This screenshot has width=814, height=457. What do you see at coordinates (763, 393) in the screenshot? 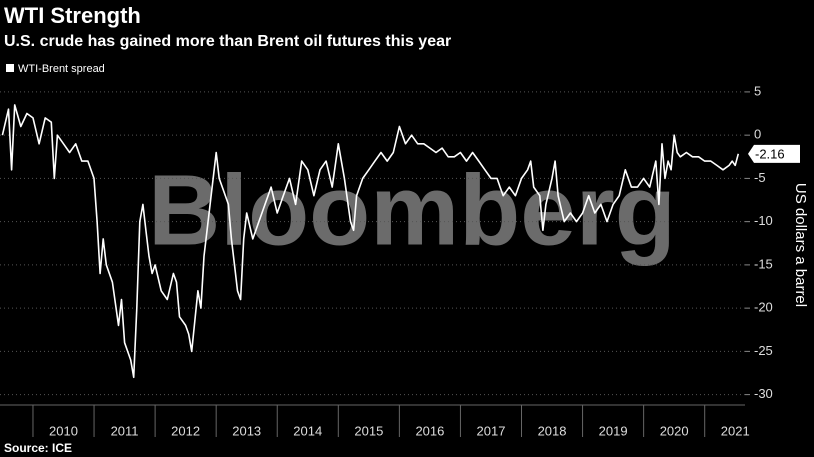
I see `y-tick-label: -30` at bounding box center [763, 393].